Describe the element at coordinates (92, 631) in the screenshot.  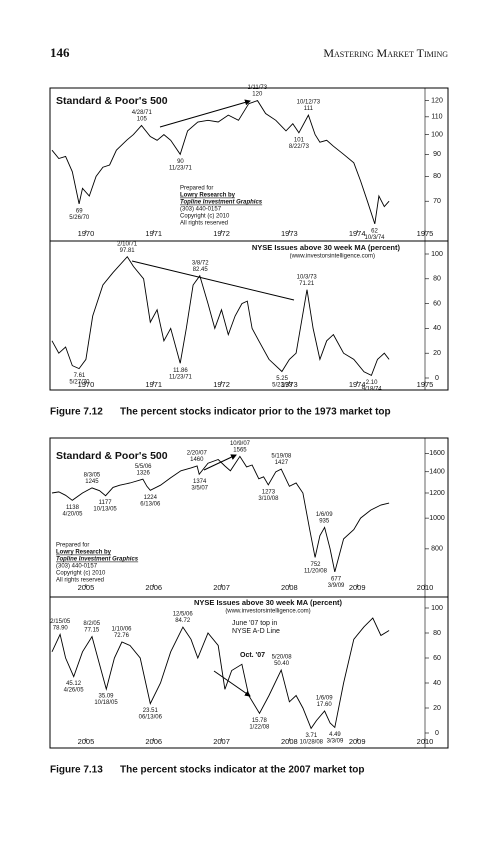
I see `annotation-value: 77.15` at that location.